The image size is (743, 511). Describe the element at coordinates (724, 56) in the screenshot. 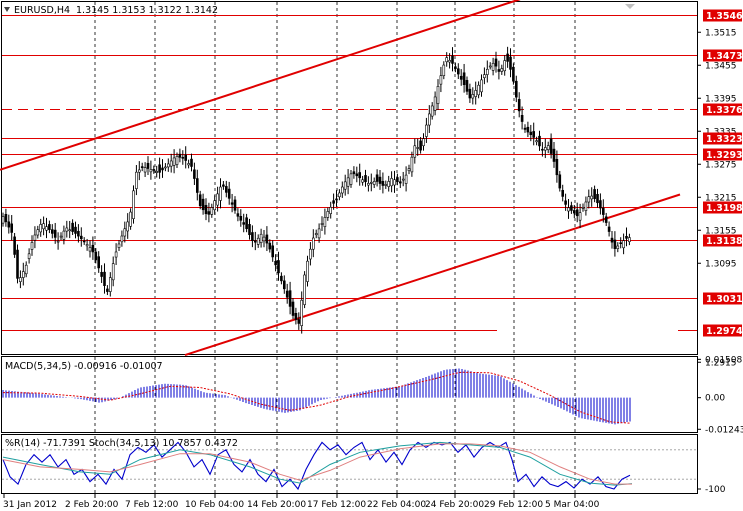

I see `price-level-label: 1.3473` at that location.